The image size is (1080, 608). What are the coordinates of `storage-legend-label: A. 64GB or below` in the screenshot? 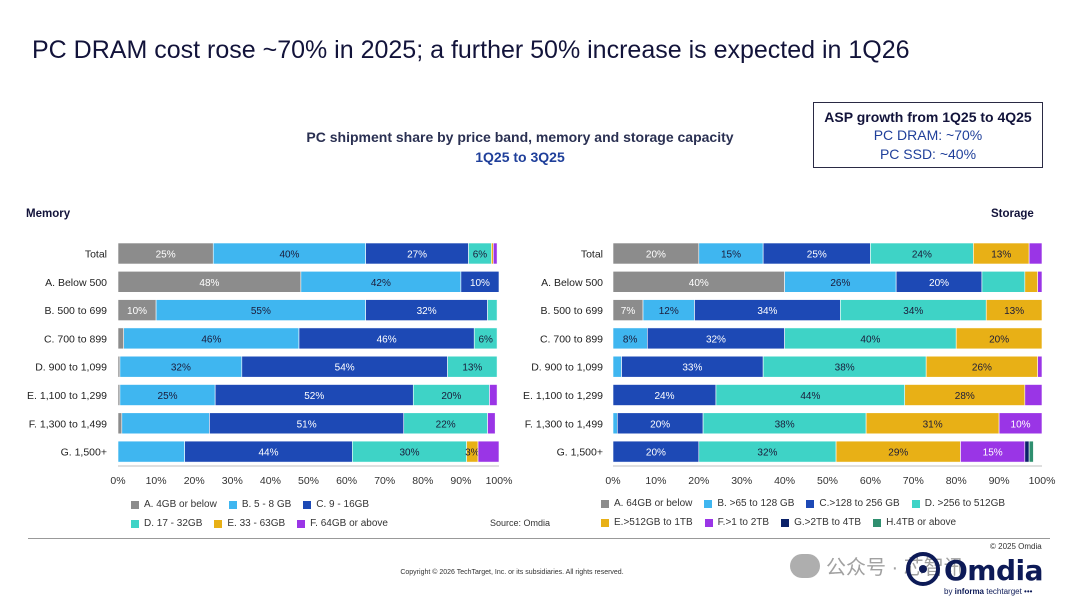 It's located at (653, 503).